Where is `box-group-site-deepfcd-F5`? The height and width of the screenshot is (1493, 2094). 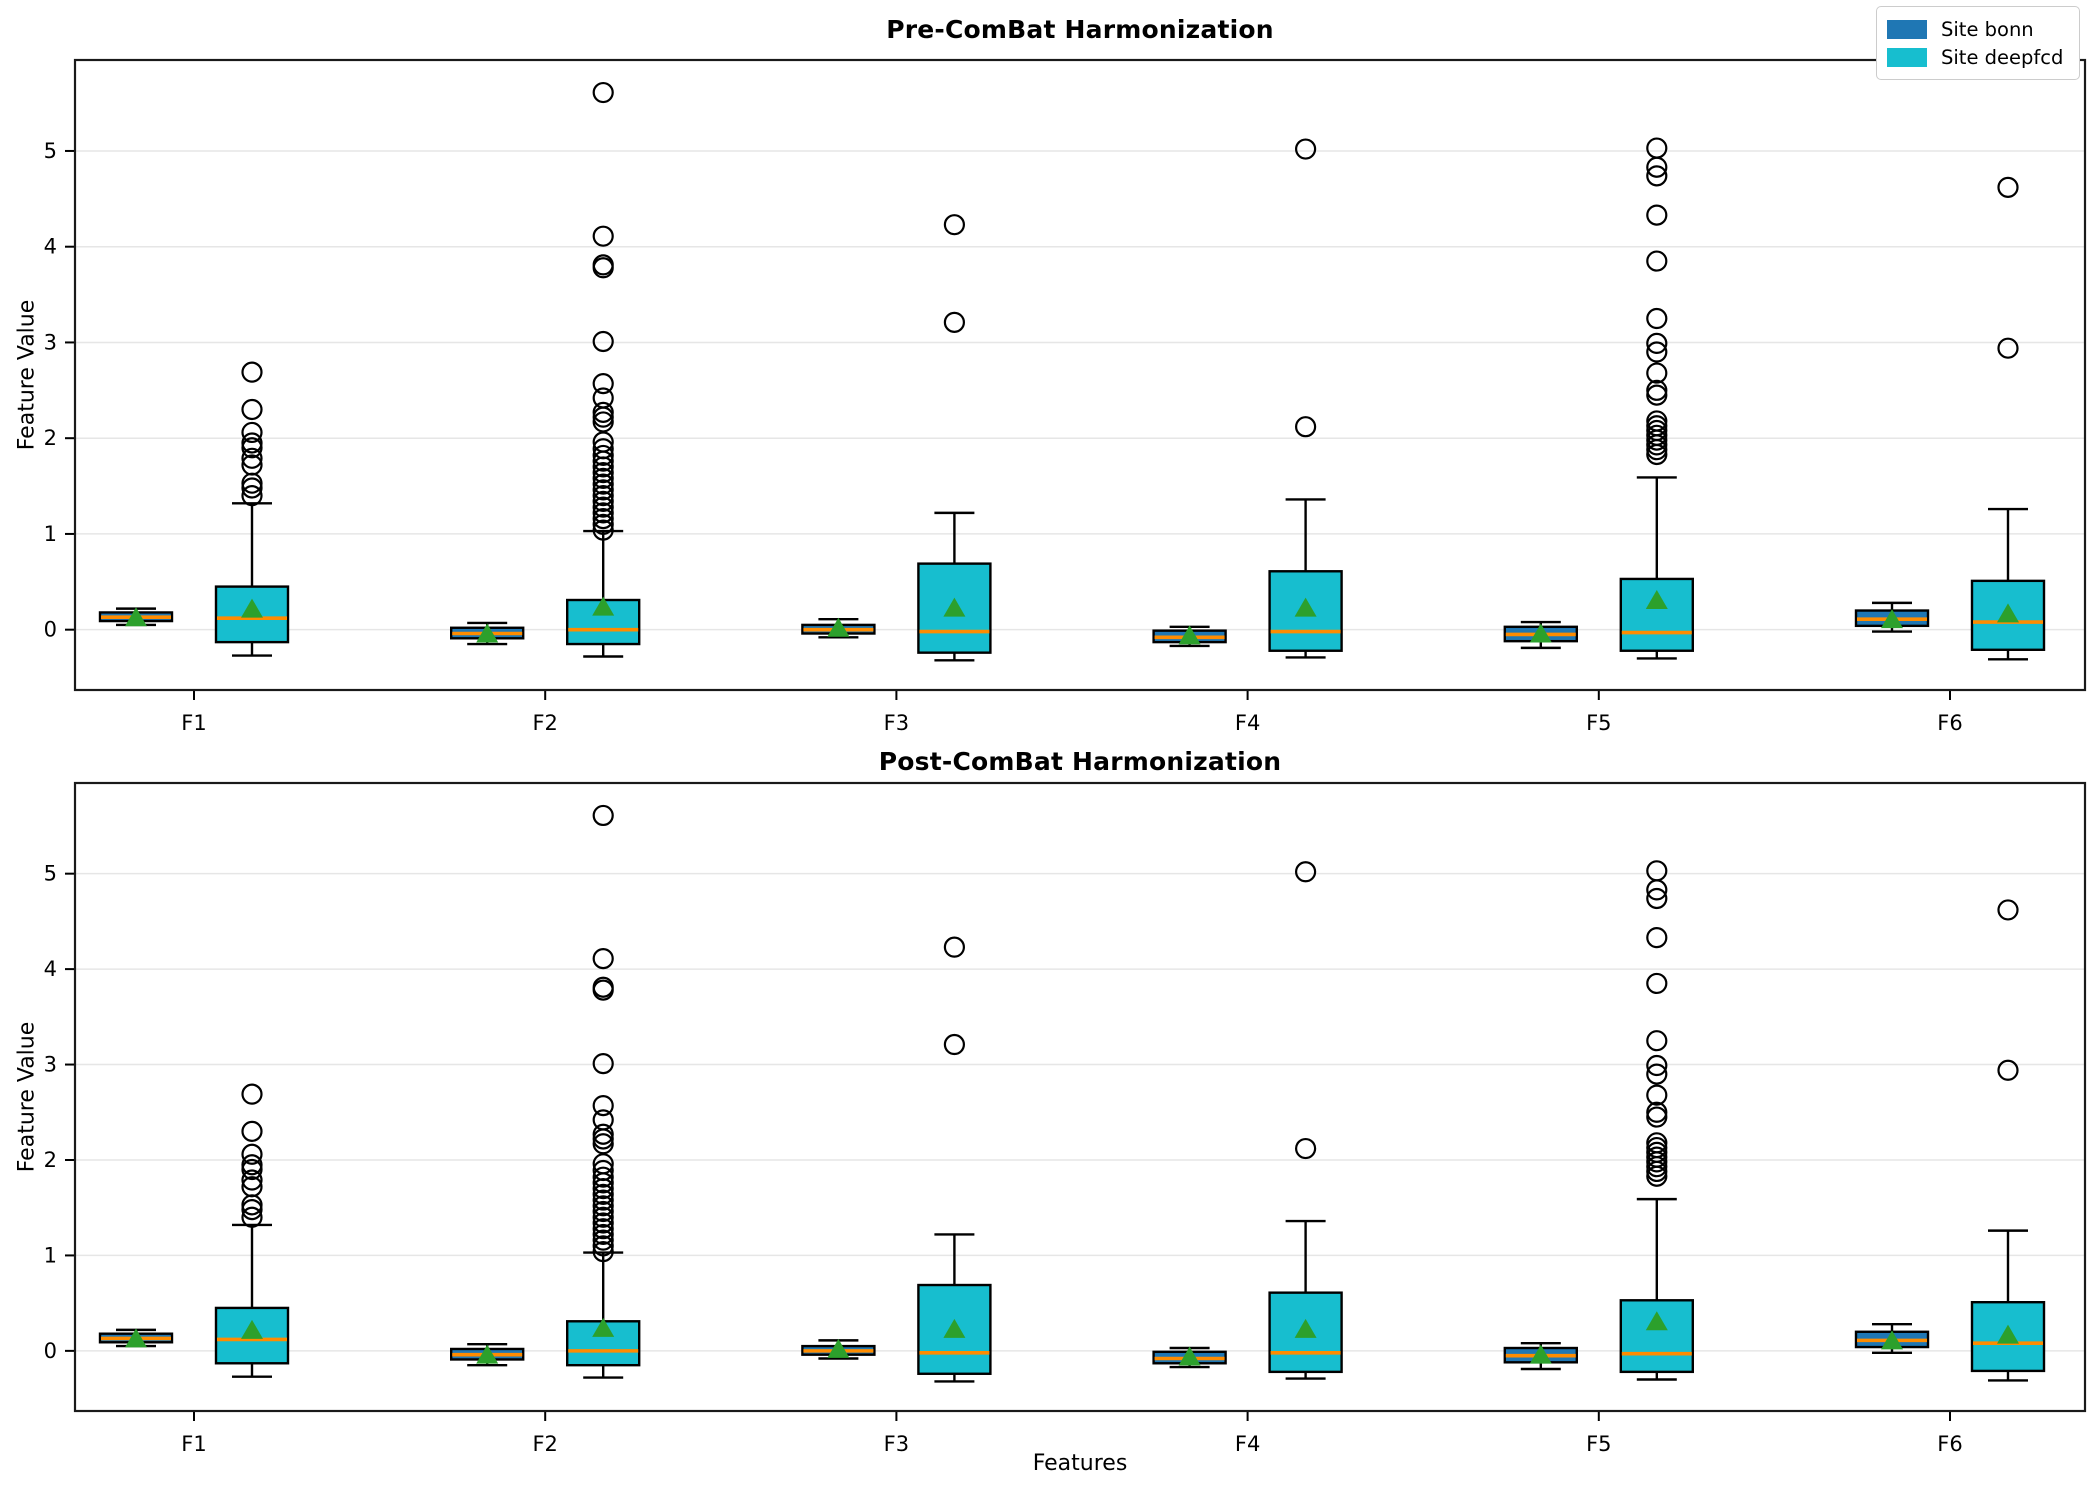
box-group-site-deepfcd-F5 is located at coordinates (1657, 398).